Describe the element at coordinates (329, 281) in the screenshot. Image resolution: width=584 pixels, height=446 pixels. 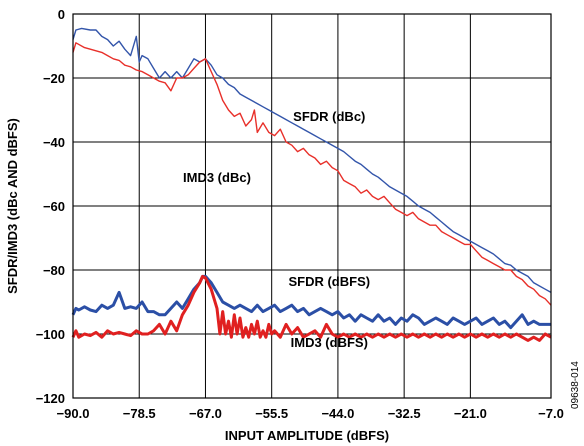
I see `annotation-label: SFDR (dBFS)` at that location.